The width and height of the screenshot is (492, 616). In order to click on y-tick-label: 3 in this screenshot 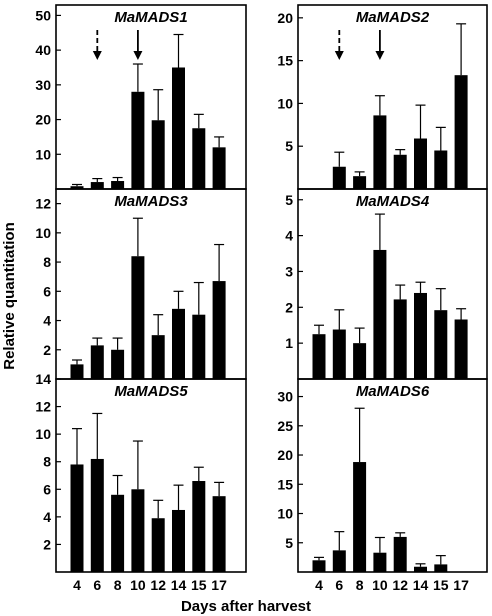, I will do `click(289, 271)`.